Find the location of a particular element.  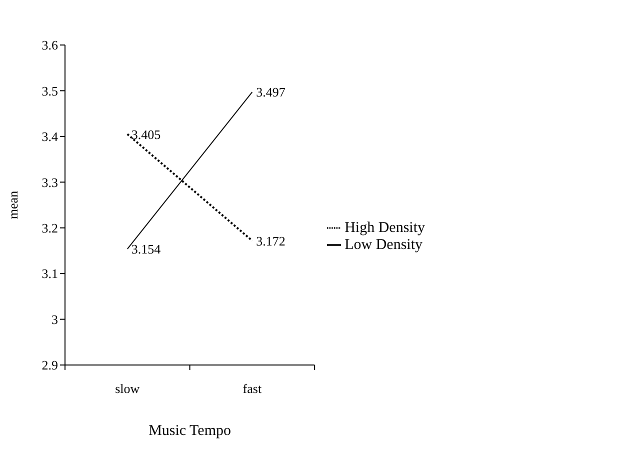

y-tick-label: 3.5 is located at coordinates (50, 90).